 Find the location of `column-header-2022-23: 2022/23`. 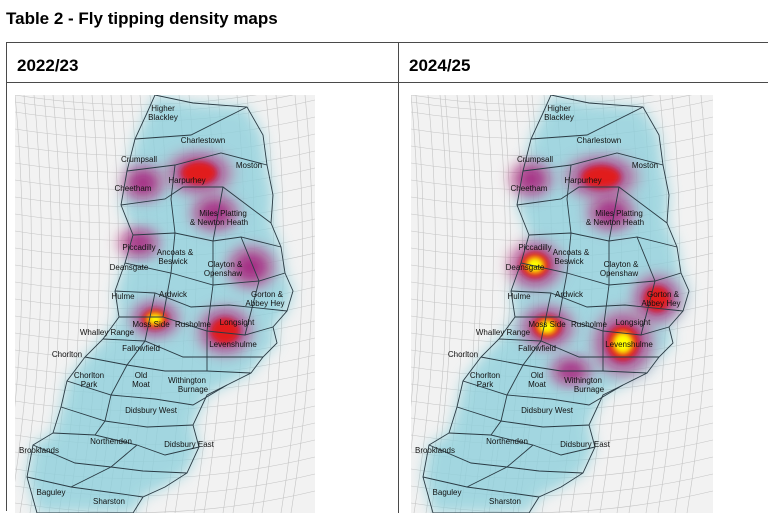

column-header-2022-23: 2022/23 is located at coordinates (203, 63).